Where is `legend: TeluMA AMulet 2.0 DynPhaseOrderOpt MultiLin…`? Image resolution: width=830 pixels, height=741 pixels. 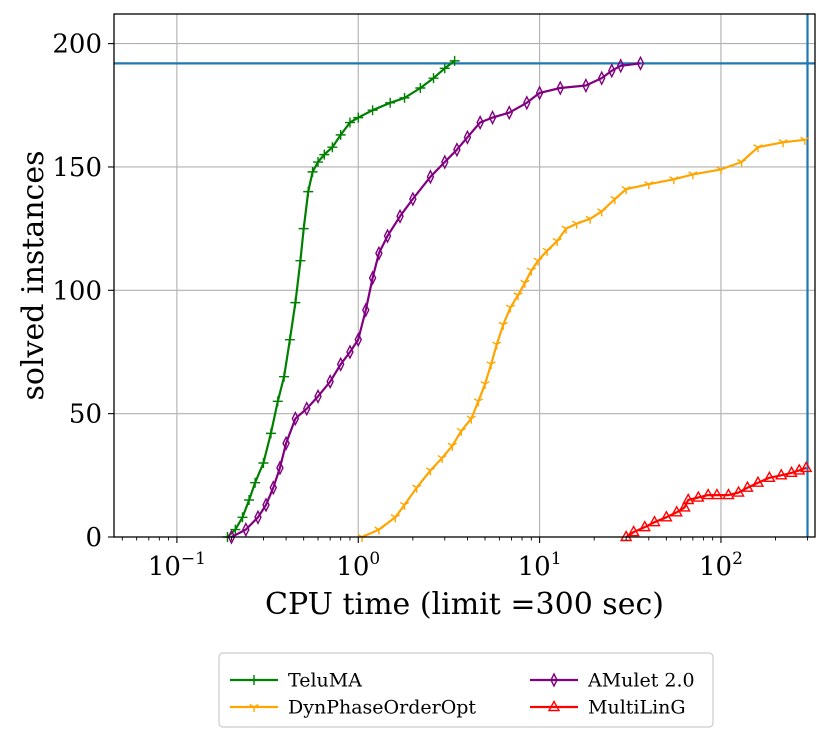 legend: TeluMA AMulet 2.0 DynPhaseOrderOpt MultiLin… is located at coordinates (466, 690).